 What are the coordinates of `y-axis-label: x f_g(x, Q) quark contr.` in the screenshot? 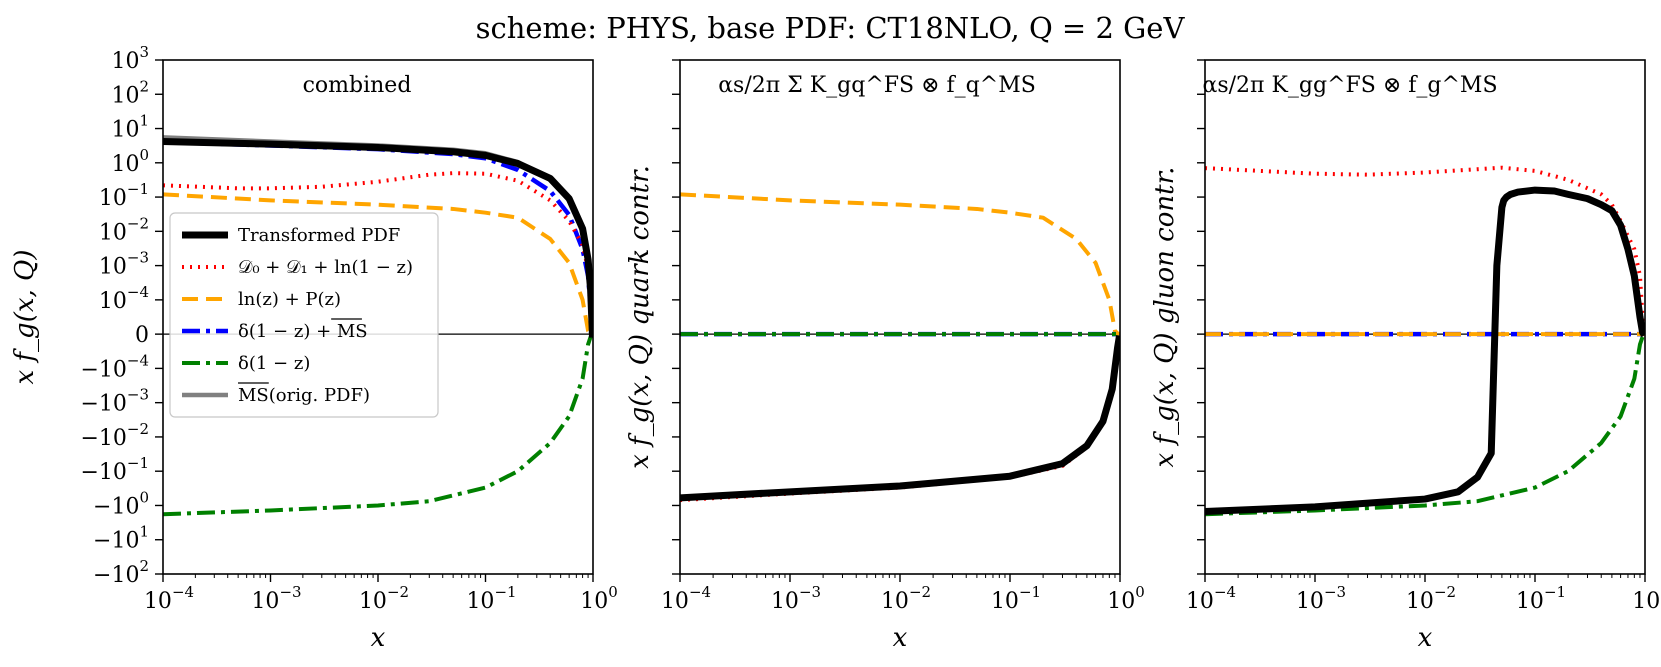 It's located at (640, 317).